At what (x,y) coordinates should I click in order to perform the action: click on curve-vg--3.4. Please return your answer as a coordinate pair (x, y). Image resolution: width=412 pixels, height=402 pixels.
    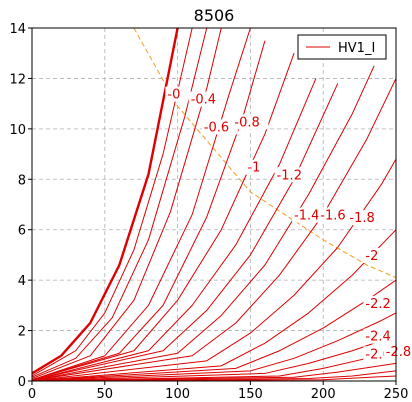
    Looking at the image, I should click on (214, 371).